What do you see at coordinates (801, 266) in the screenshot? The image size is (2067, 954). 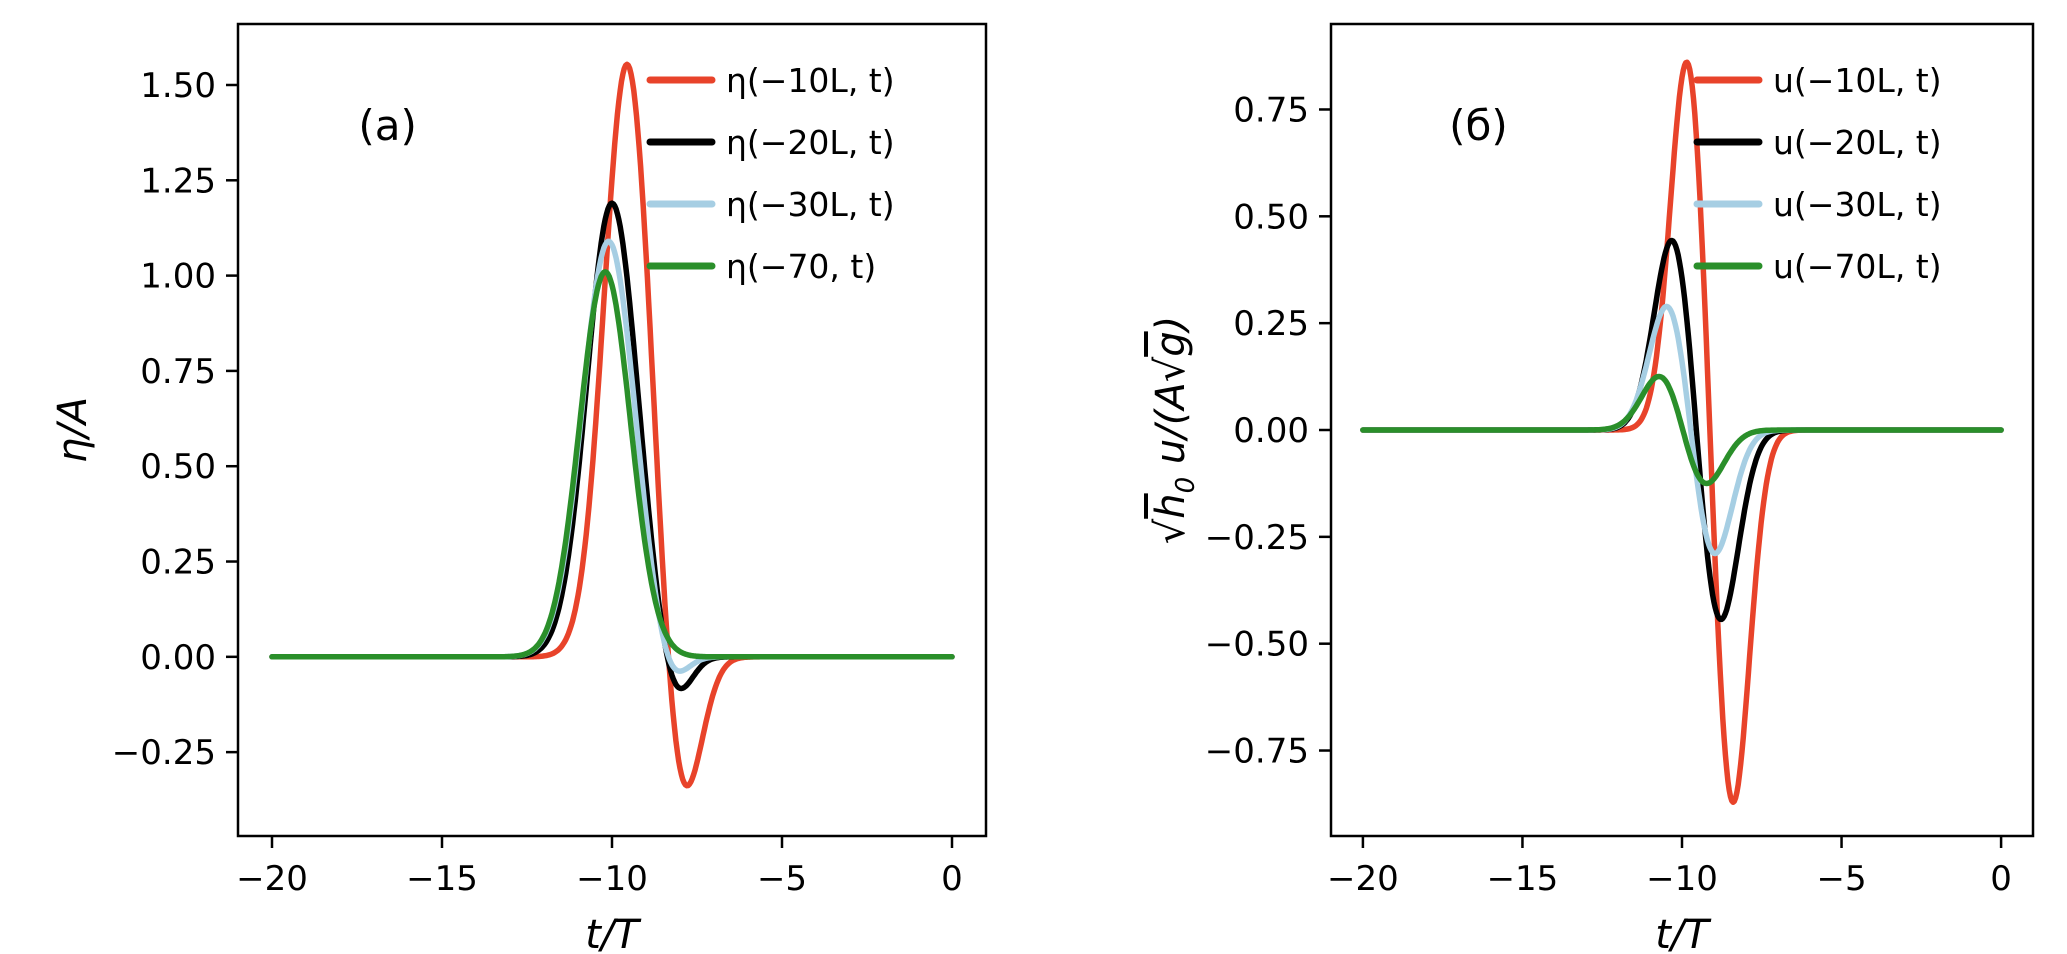 I see `legend-item-label: η(−70, t)` at bounding box center [801, 266].